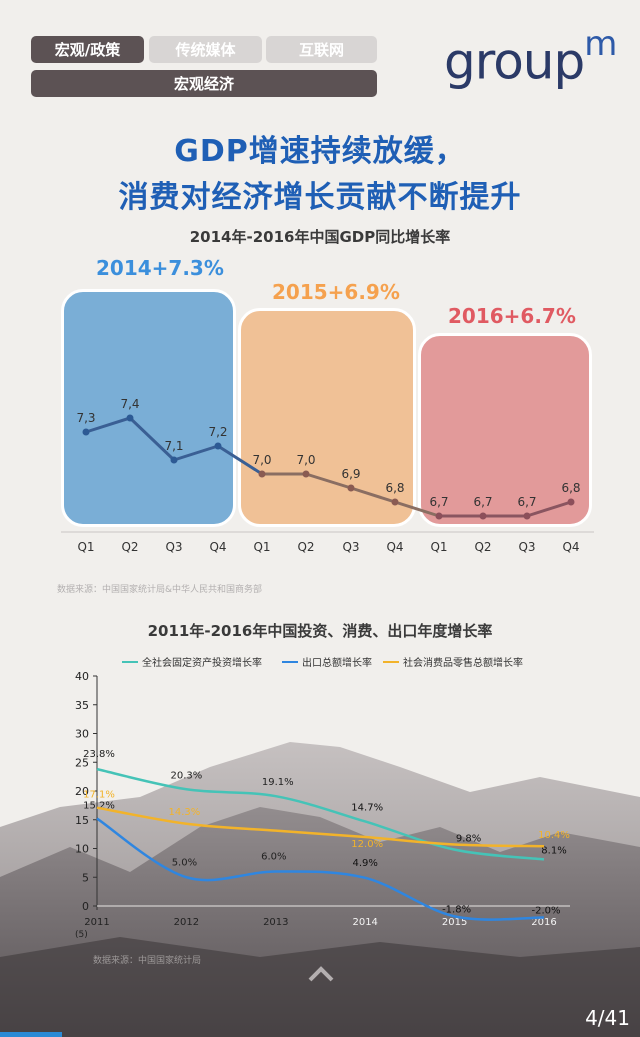 The width and height of the screenshot is (640, 1037). I want to click on tab-macro-policy: 宏观/政策, so click(87, 49).